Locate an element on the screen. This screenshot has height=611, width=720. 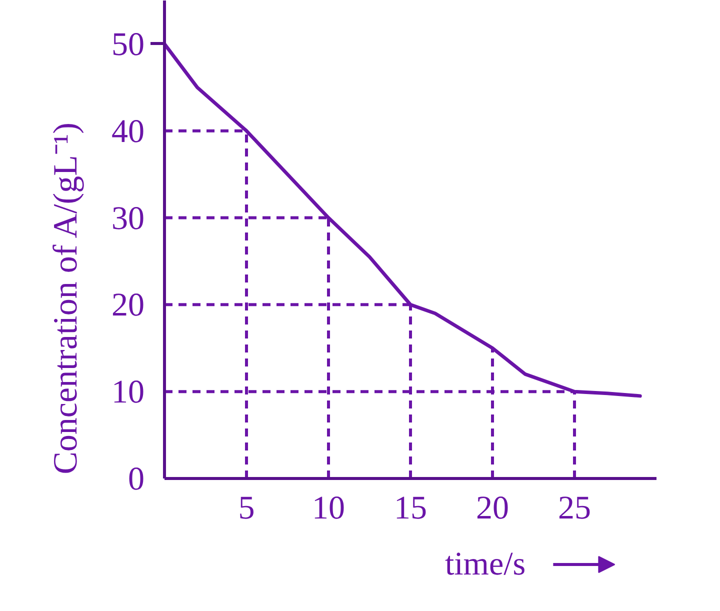
x-tick-label: 10 is located at coordinates (328, 508).